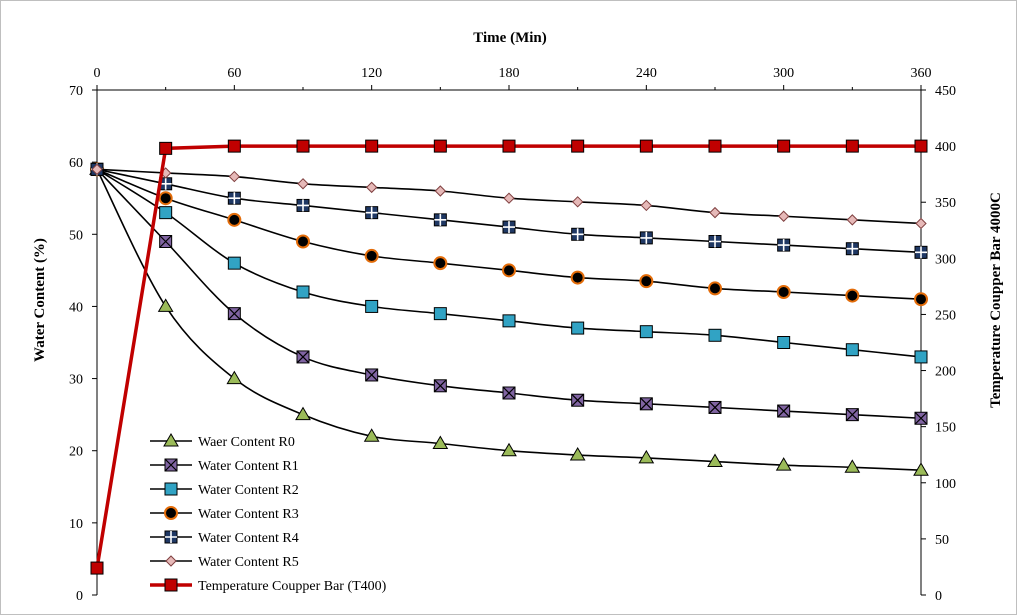  What do you see at coordinates (40, 300) in the screenshot?
I see `y-axis-left-title: Water Content (%)` at bounding box center [40, 300].